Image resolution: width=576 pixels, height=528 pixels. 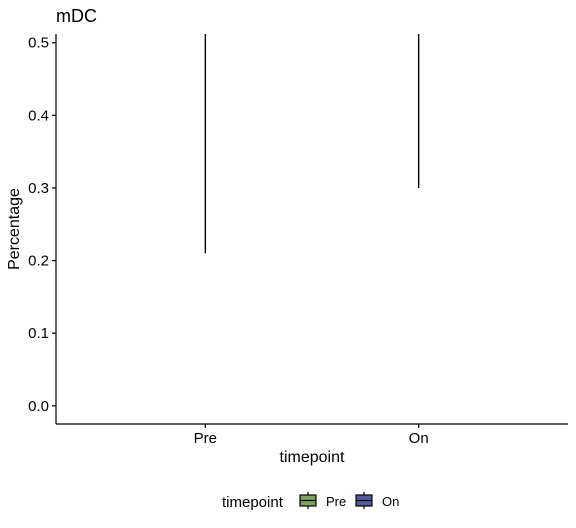 I want to click on y-tick-label: 0.1, so click(x=38, y=333).